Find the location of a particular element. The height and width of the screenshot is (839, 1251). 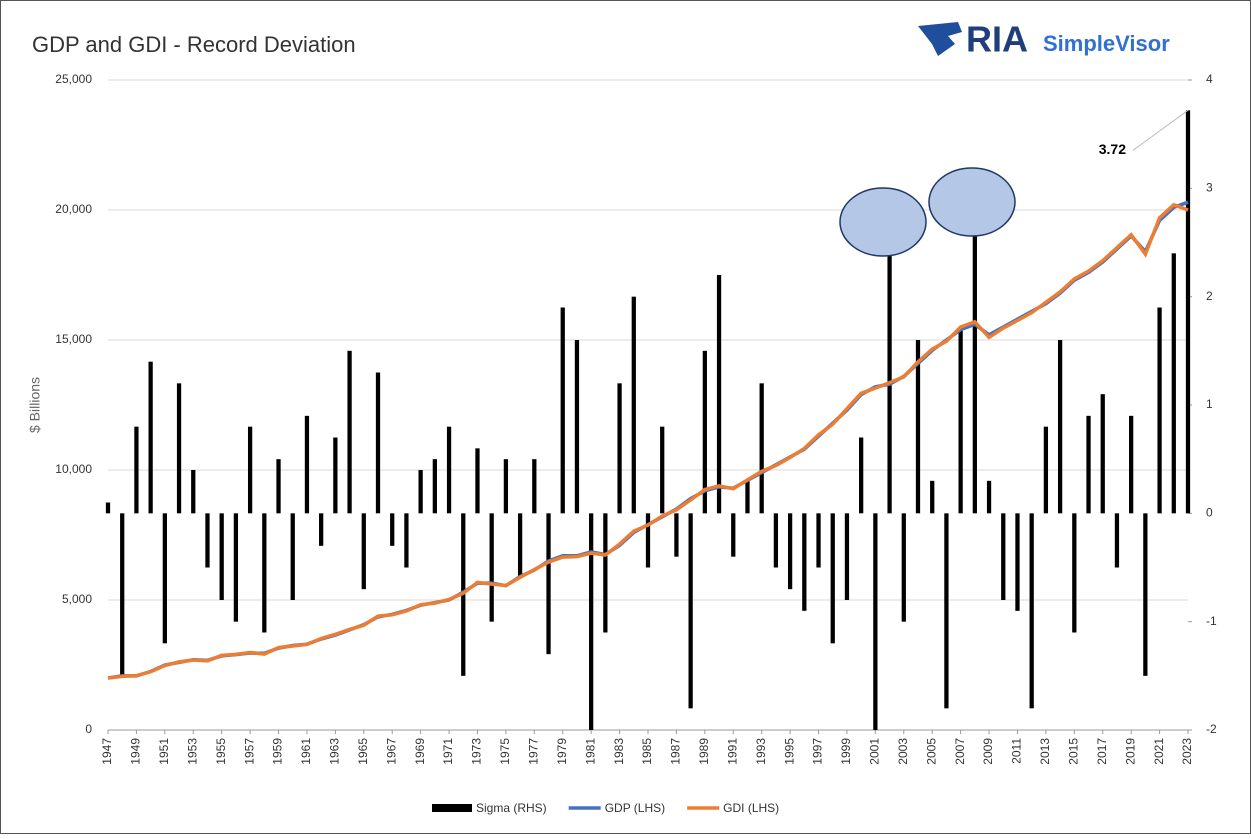

x-tick-label: 2009 is located at coordinates (988, 751).